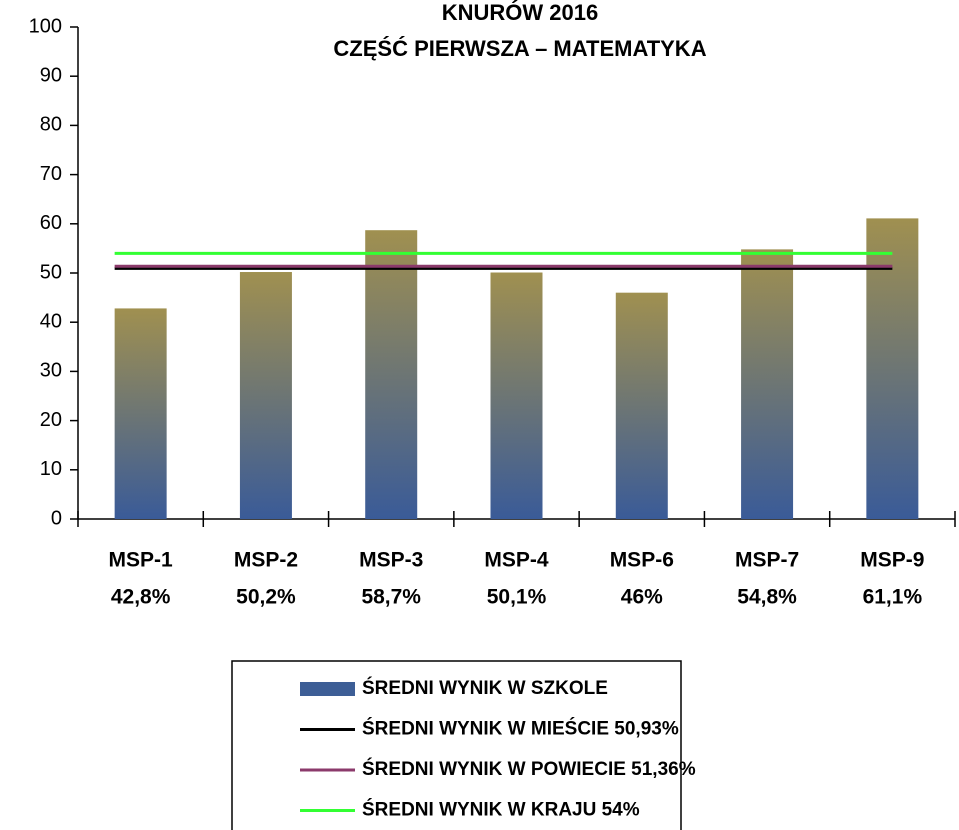 The height and width of the screenshot is (830, 959). I want to click on x-tick-label: MSP-1, so click(141, 560).